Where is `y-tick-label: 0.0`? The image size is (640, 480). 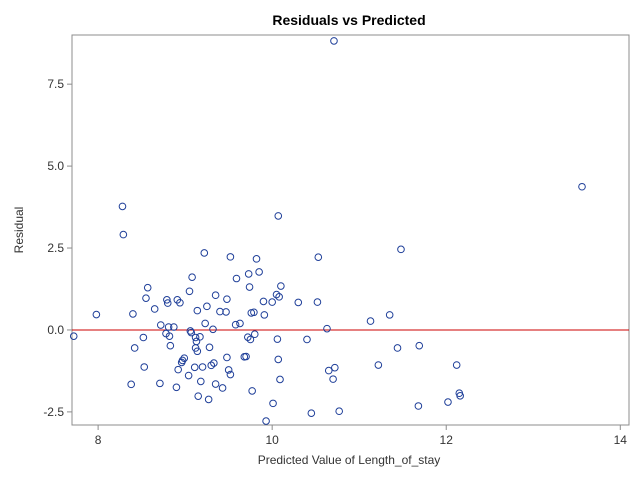
y-tick-label: 0.0 is located at coordinates (55, 330).